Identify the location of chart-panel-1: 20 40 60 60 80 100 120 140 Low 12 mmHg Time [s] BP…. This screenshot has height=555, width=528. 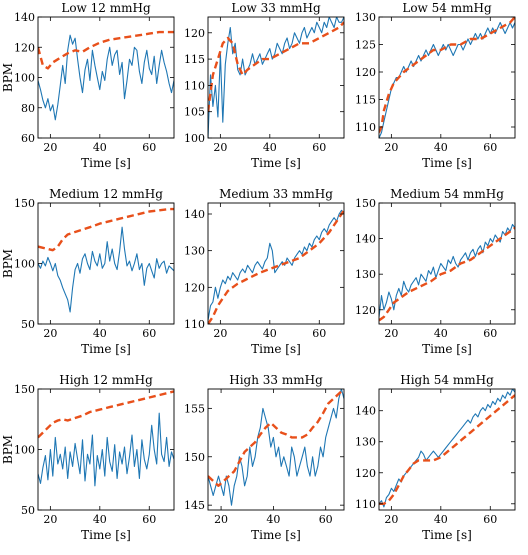
(88, 85).